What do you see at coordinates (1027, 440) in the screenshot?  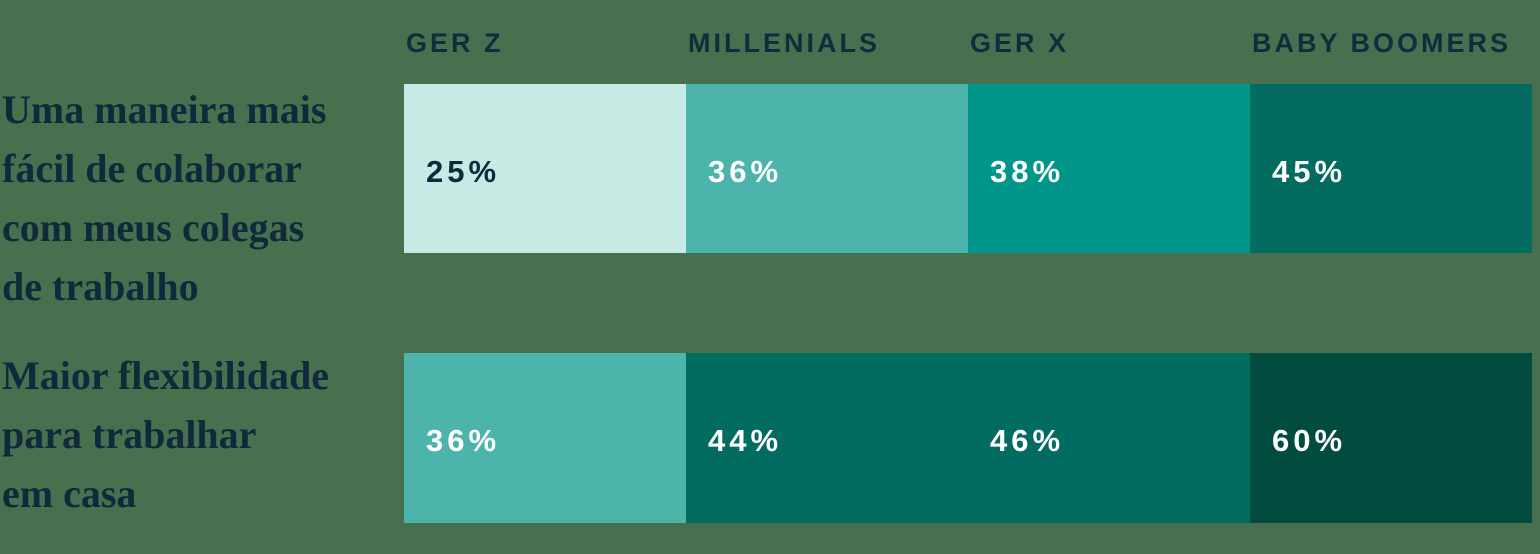 I see `cell-value: 46%` at bounding box center [1027, 440].